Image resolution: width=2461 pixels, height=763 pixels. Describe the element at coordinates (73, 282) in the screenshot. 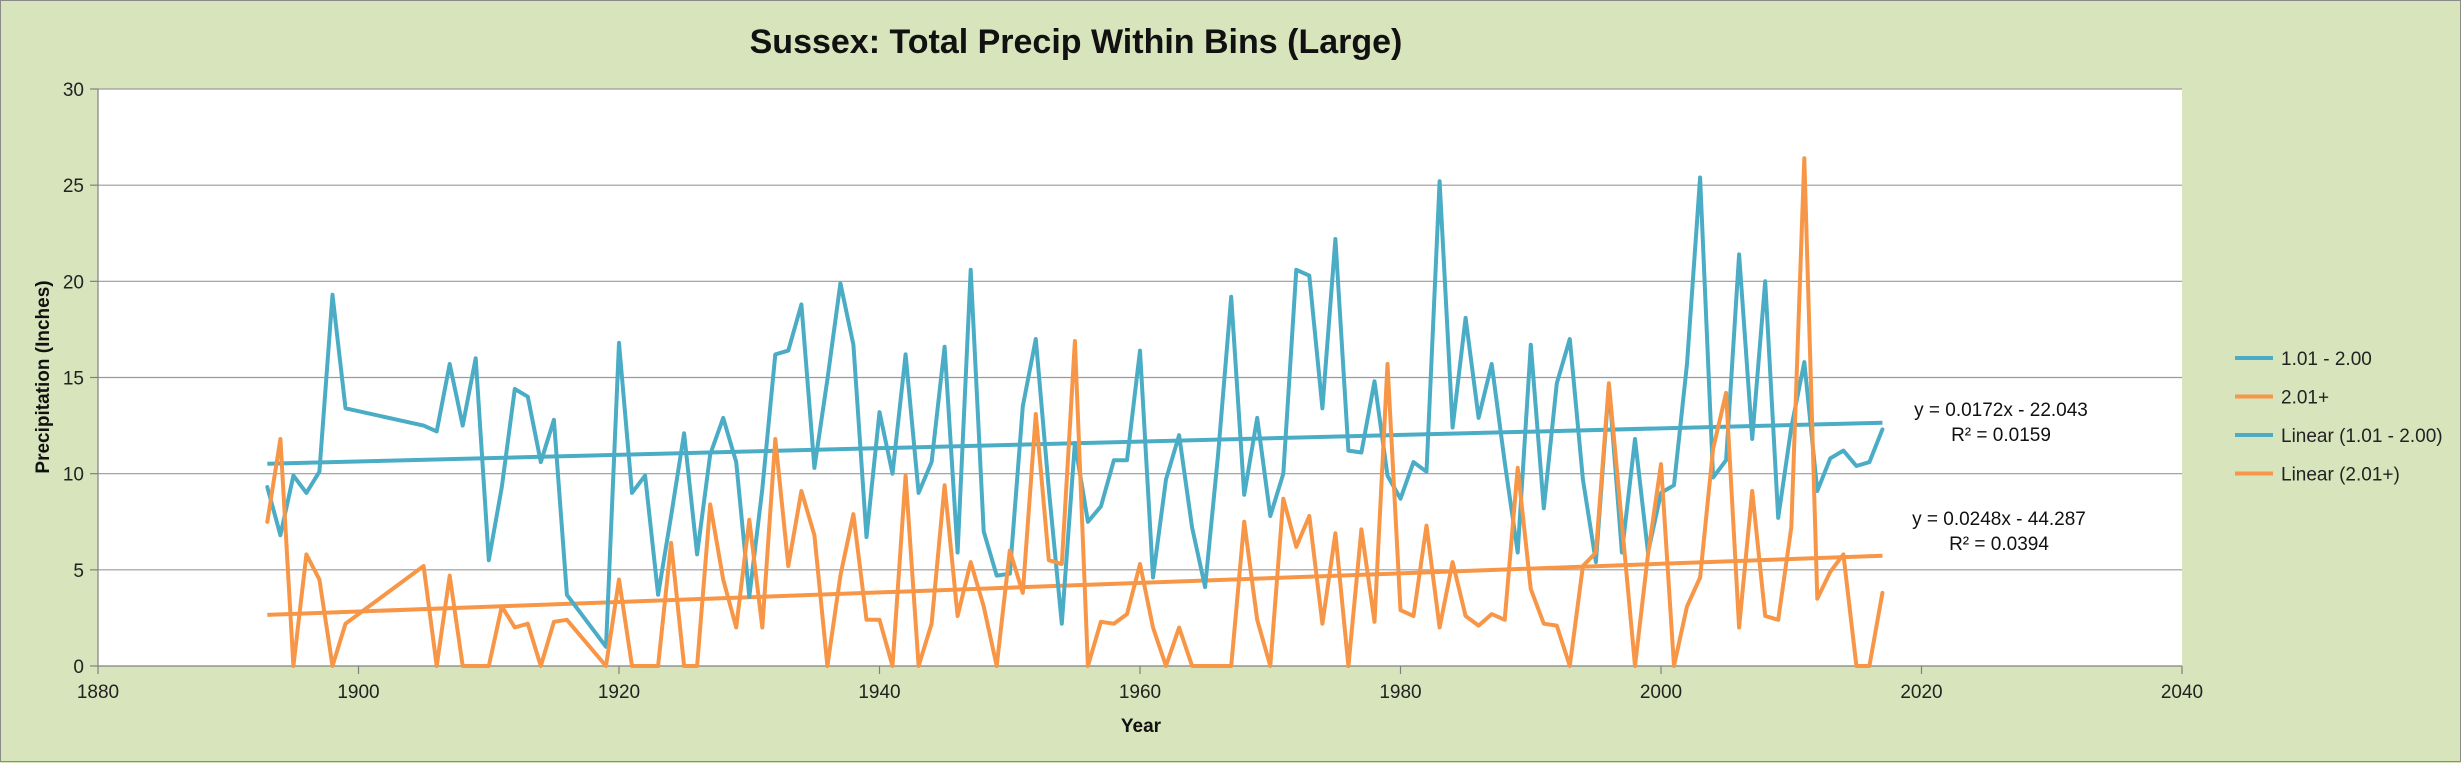

I see `y-tick-label: 20` at that location.